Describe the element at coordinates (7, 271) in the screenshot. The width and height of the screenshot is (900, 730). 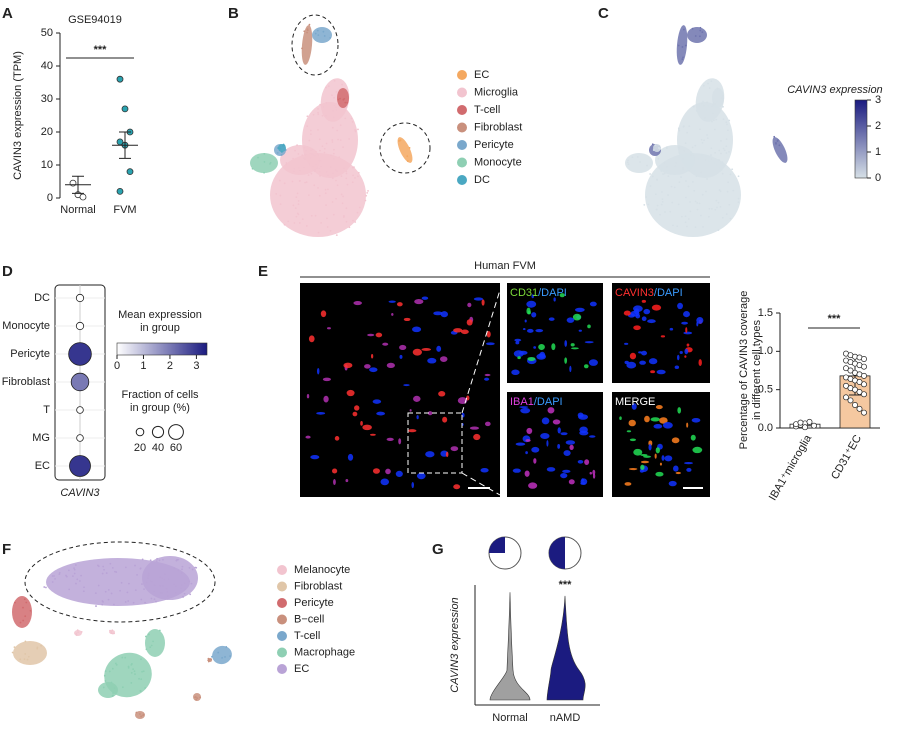
I see `panel-label: D` at that location.